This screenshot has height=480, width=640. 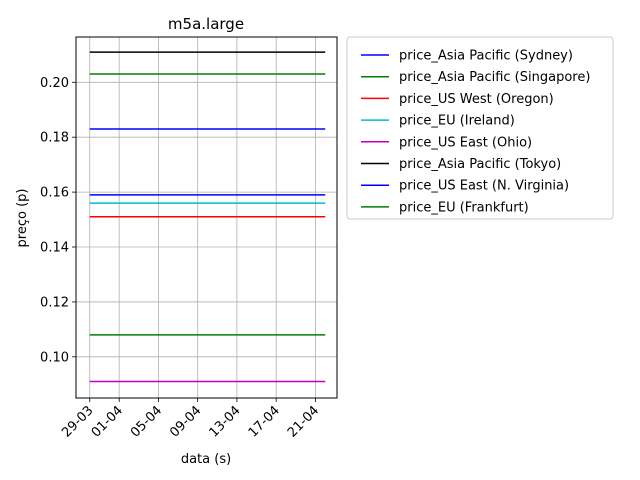 What do you see at coordinates (465, 142) in the screenshot?
I see `legend-entry: price_US East (Ohio)` at bounding box center [465, 142].